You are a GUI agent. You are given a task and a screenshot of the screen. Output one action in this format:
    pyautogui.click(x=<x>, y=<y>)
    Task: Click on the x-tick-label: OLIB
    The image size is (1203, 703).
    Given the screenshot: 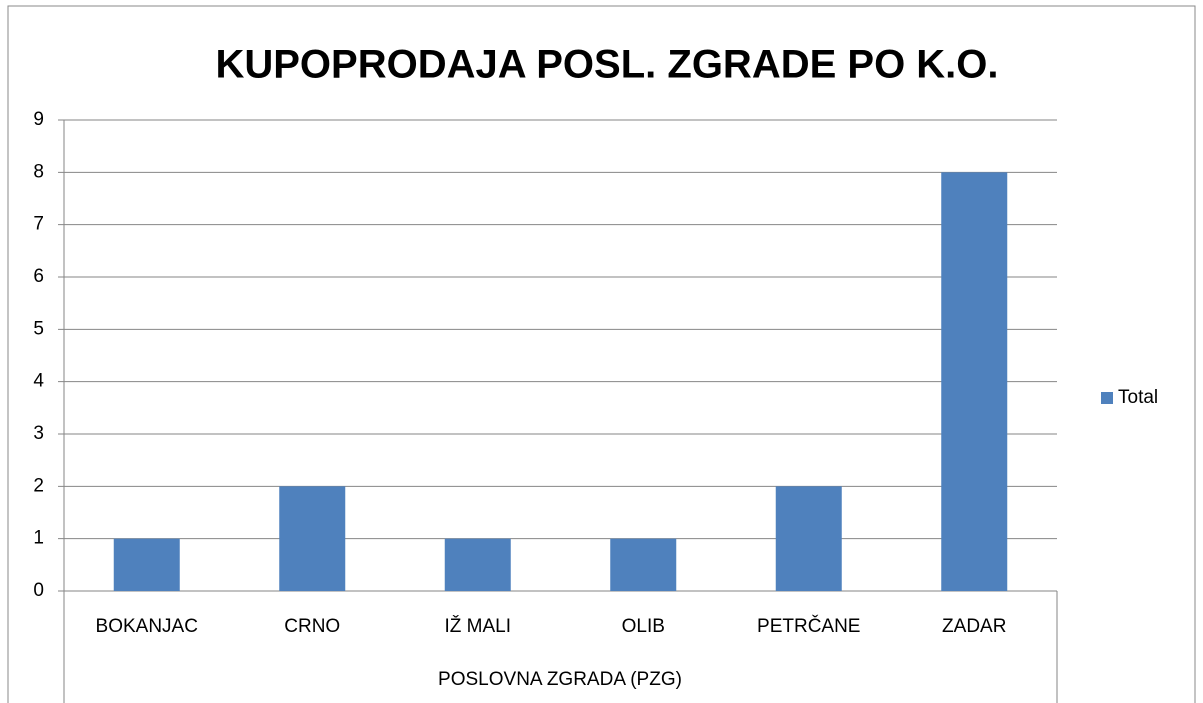 What is the action you would take?
    pyautogui.click(x=643, y=626)
    